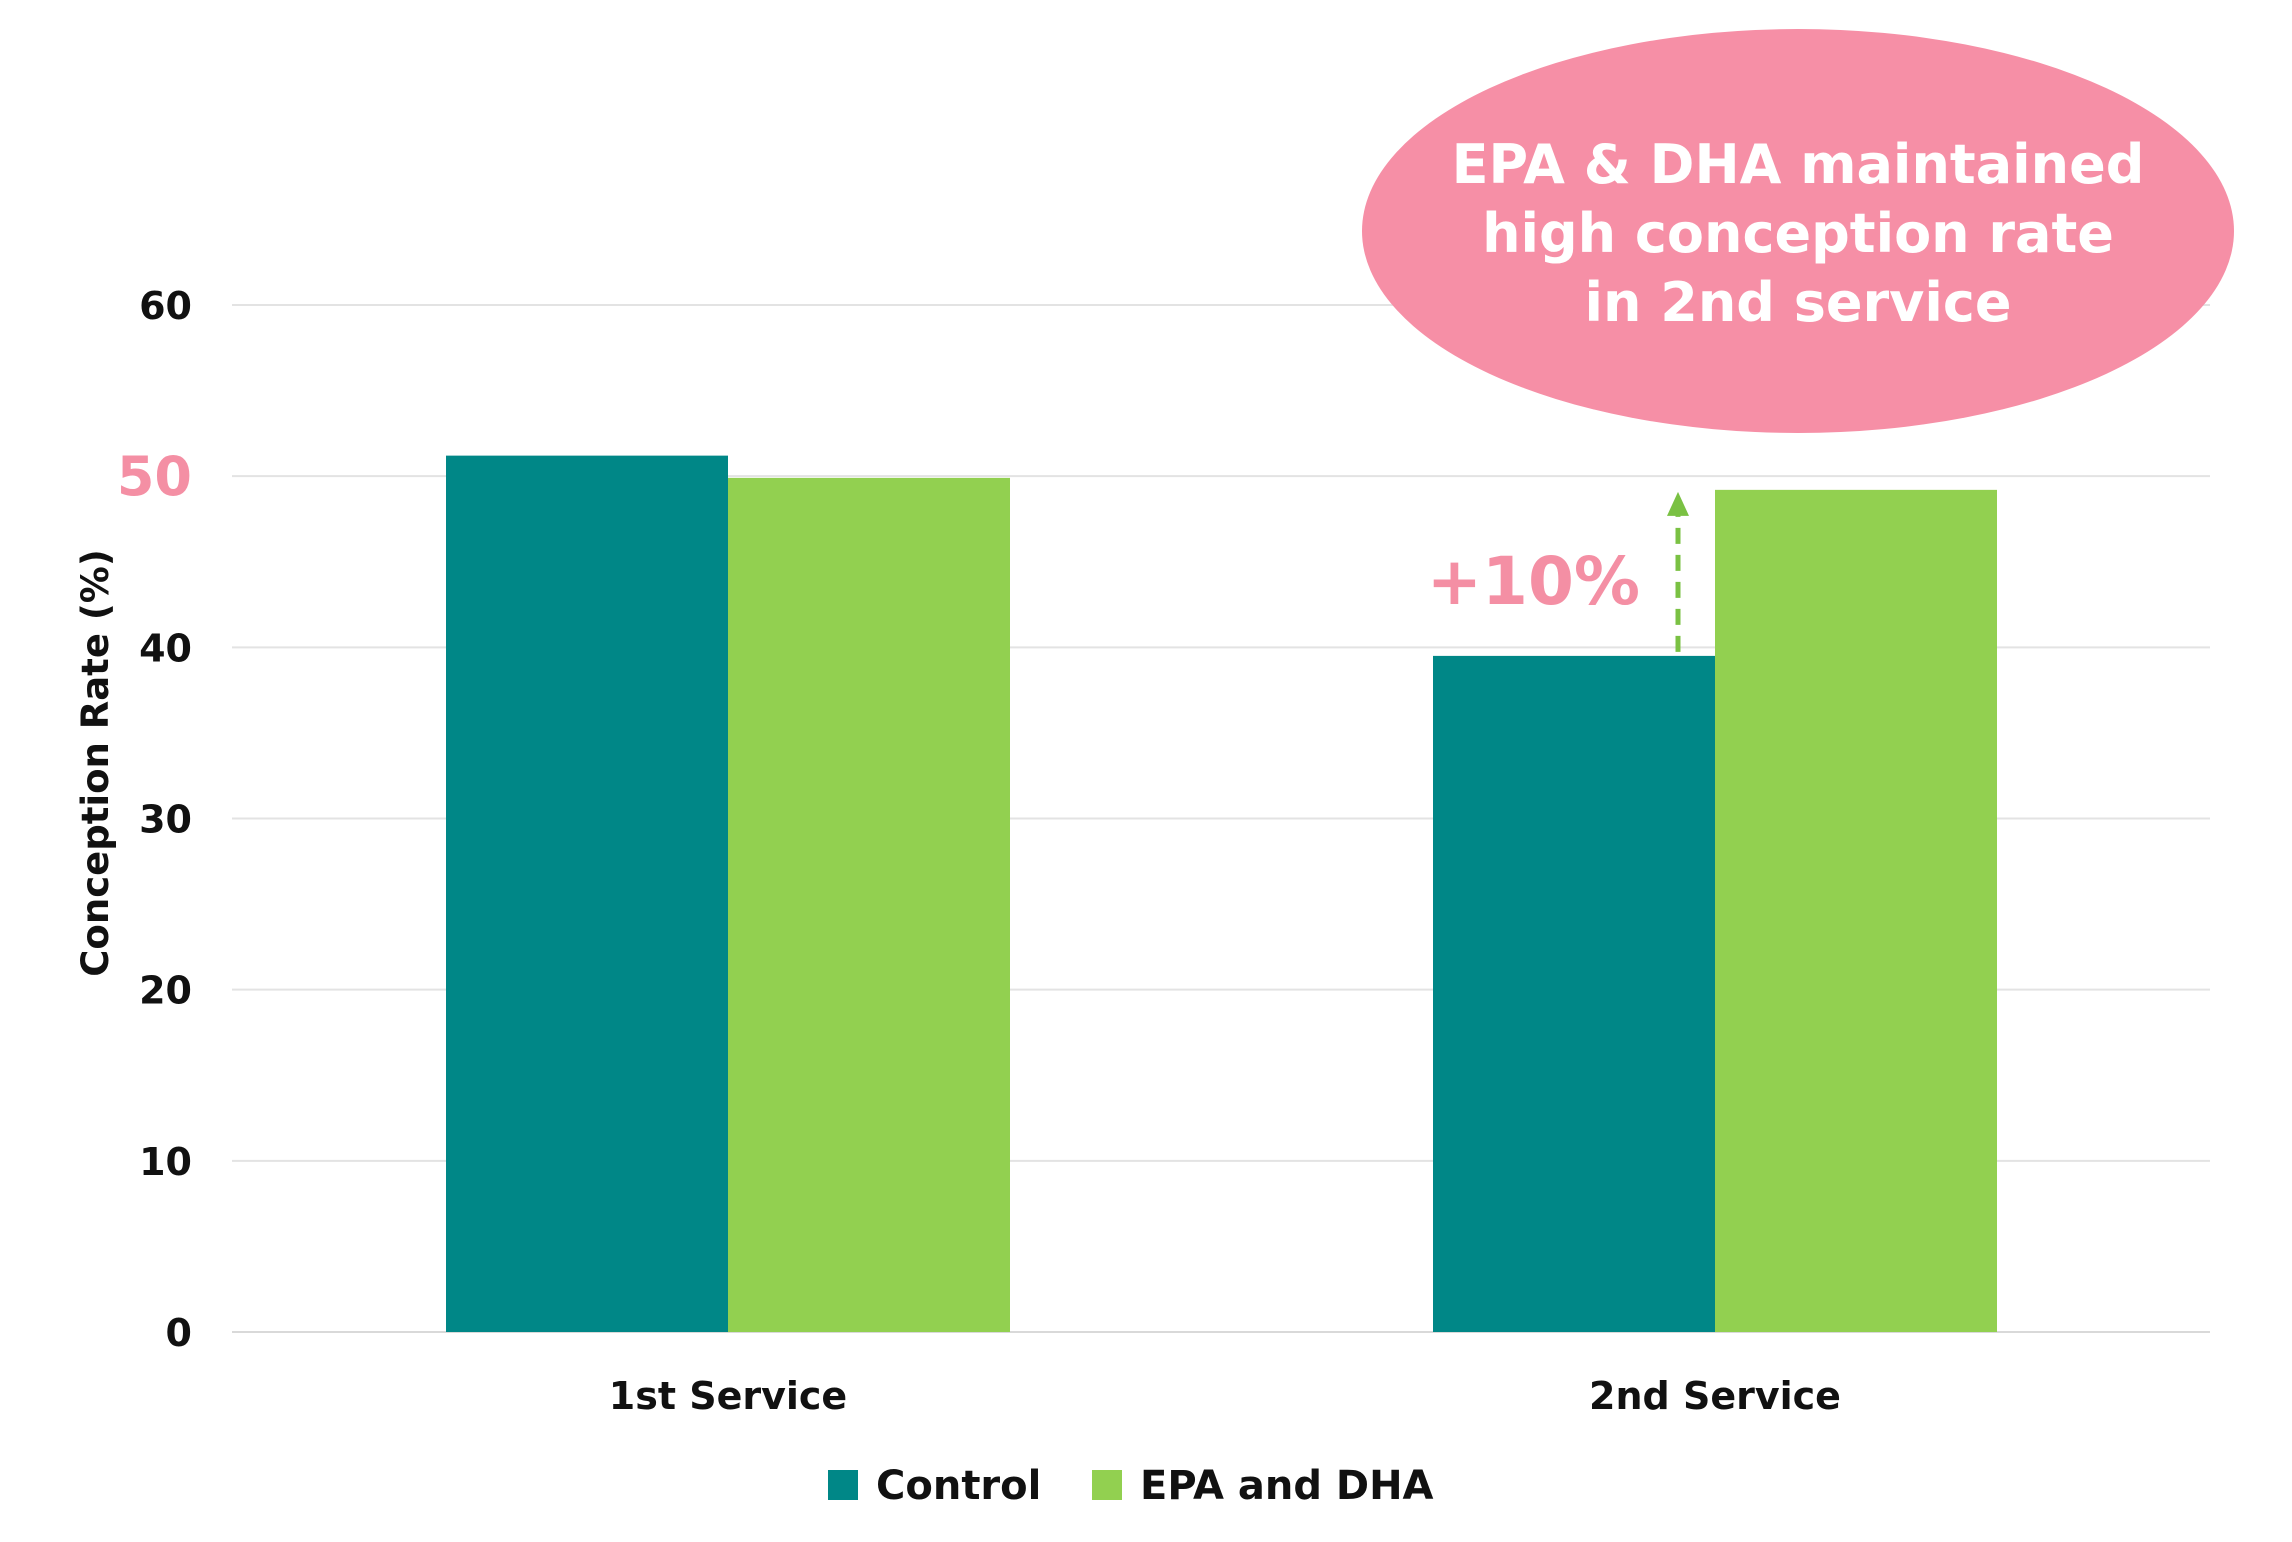 This screenshot has width=2292, height=1542. What do you see at coordinates (179, 1333) in the screenshot?
I see `y-tick-label-0: 0` at bounding box center [179, 1333].